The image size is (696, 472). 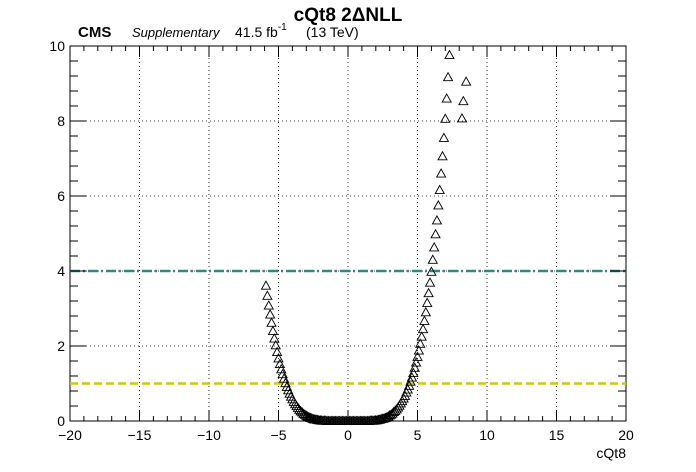 What do you see at coordinates (256, 32) in the screenshot?
I see `luminosity-value: 41.5 fb` at bounding box center [256, 32].